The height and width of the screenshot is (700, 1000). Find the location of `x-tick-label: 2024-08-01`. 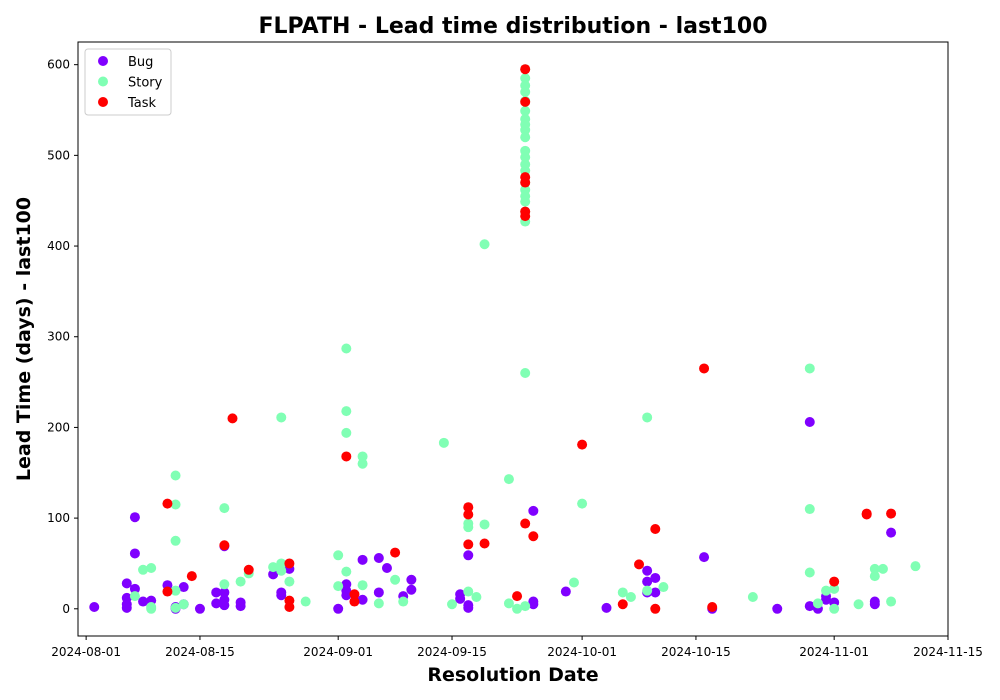

x-tick-label: 2024-08-01 is located at coordinates (86, 652).